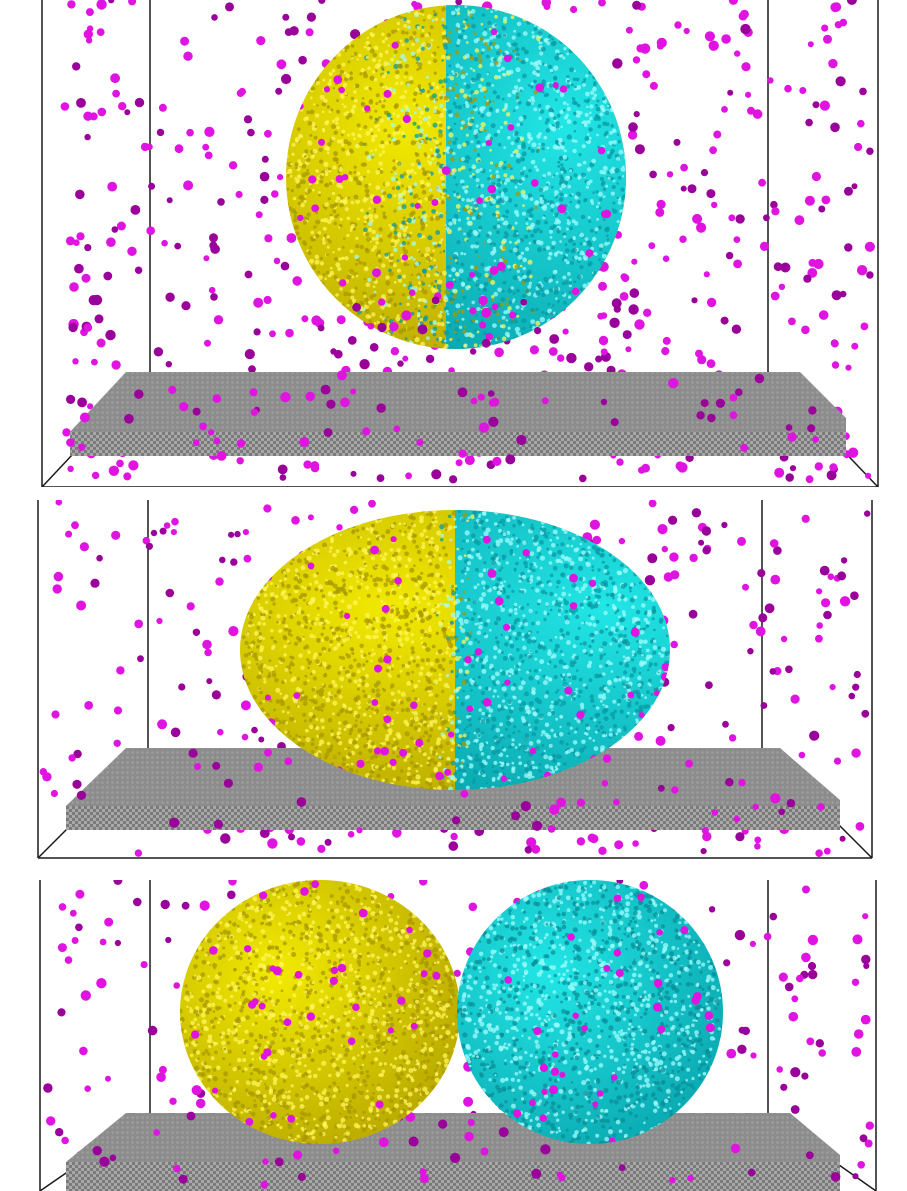 The width and height of the screenshot is (907, 1191). I want to click on cyan-droplet, so click(590, 1012).